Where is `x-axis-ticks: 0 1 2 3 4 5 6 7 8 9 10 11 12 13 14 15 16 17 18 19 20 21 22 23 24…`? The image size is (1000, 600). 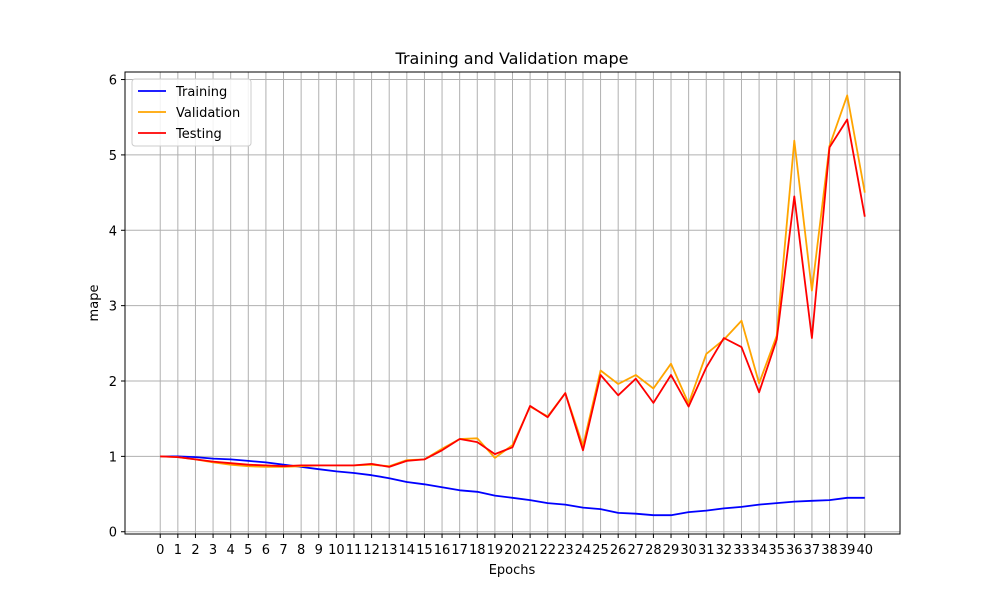
x-axis-ticks: 0 1 2 3 4 5 6 7 8 9 10 11 12 13 14 15 16 17 18 19 20 21 22 23 24… is located at coordinates (514, 546).